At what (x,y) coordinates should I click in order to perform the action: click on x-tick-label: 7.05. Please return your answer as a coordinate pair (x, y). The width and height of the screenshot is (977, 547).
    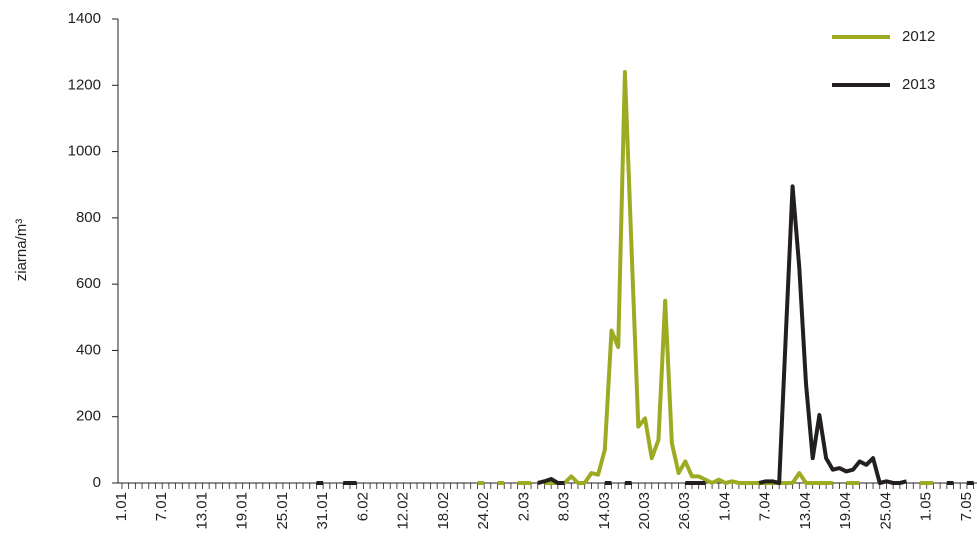
    Looking at the image, I should click on (966, 506).